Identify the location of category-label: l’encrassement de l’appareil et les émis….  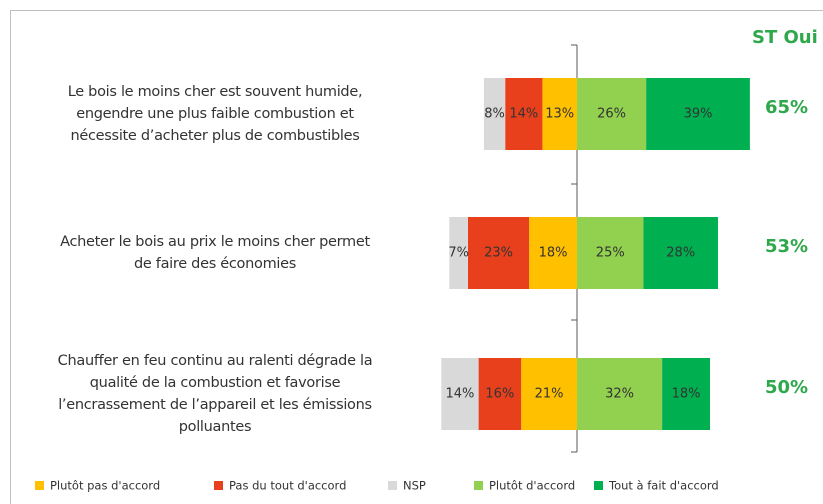
(215, 405).